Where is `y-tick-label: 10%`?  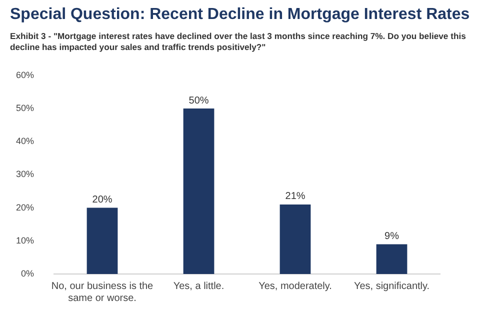
y-tick-label: 10% is located at coordinates (25, 240).